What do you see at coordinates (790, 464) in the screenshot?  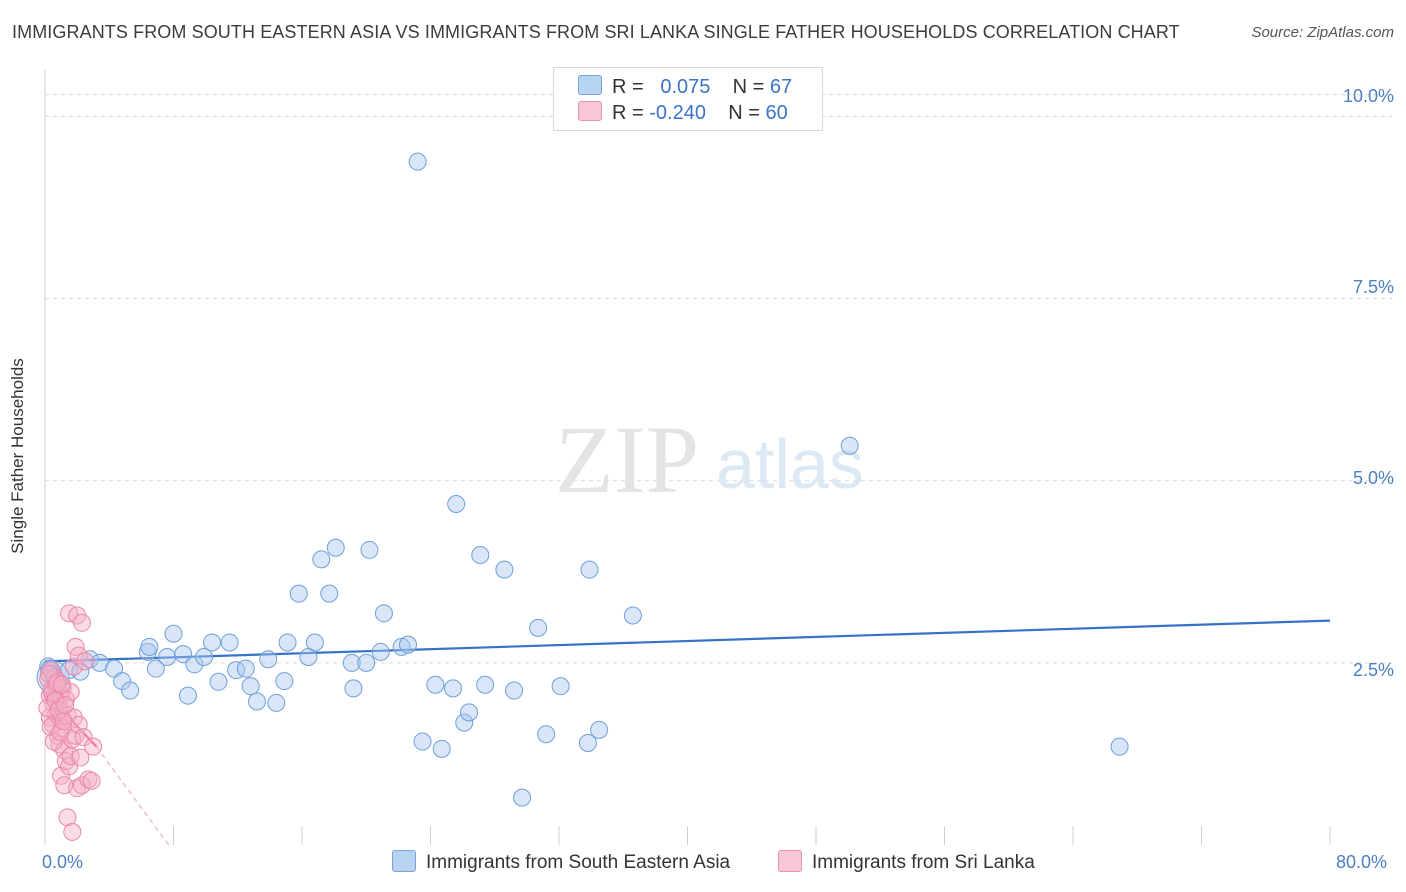 I see `watermark-atlas: atlas` at bounding box center [790, 464].